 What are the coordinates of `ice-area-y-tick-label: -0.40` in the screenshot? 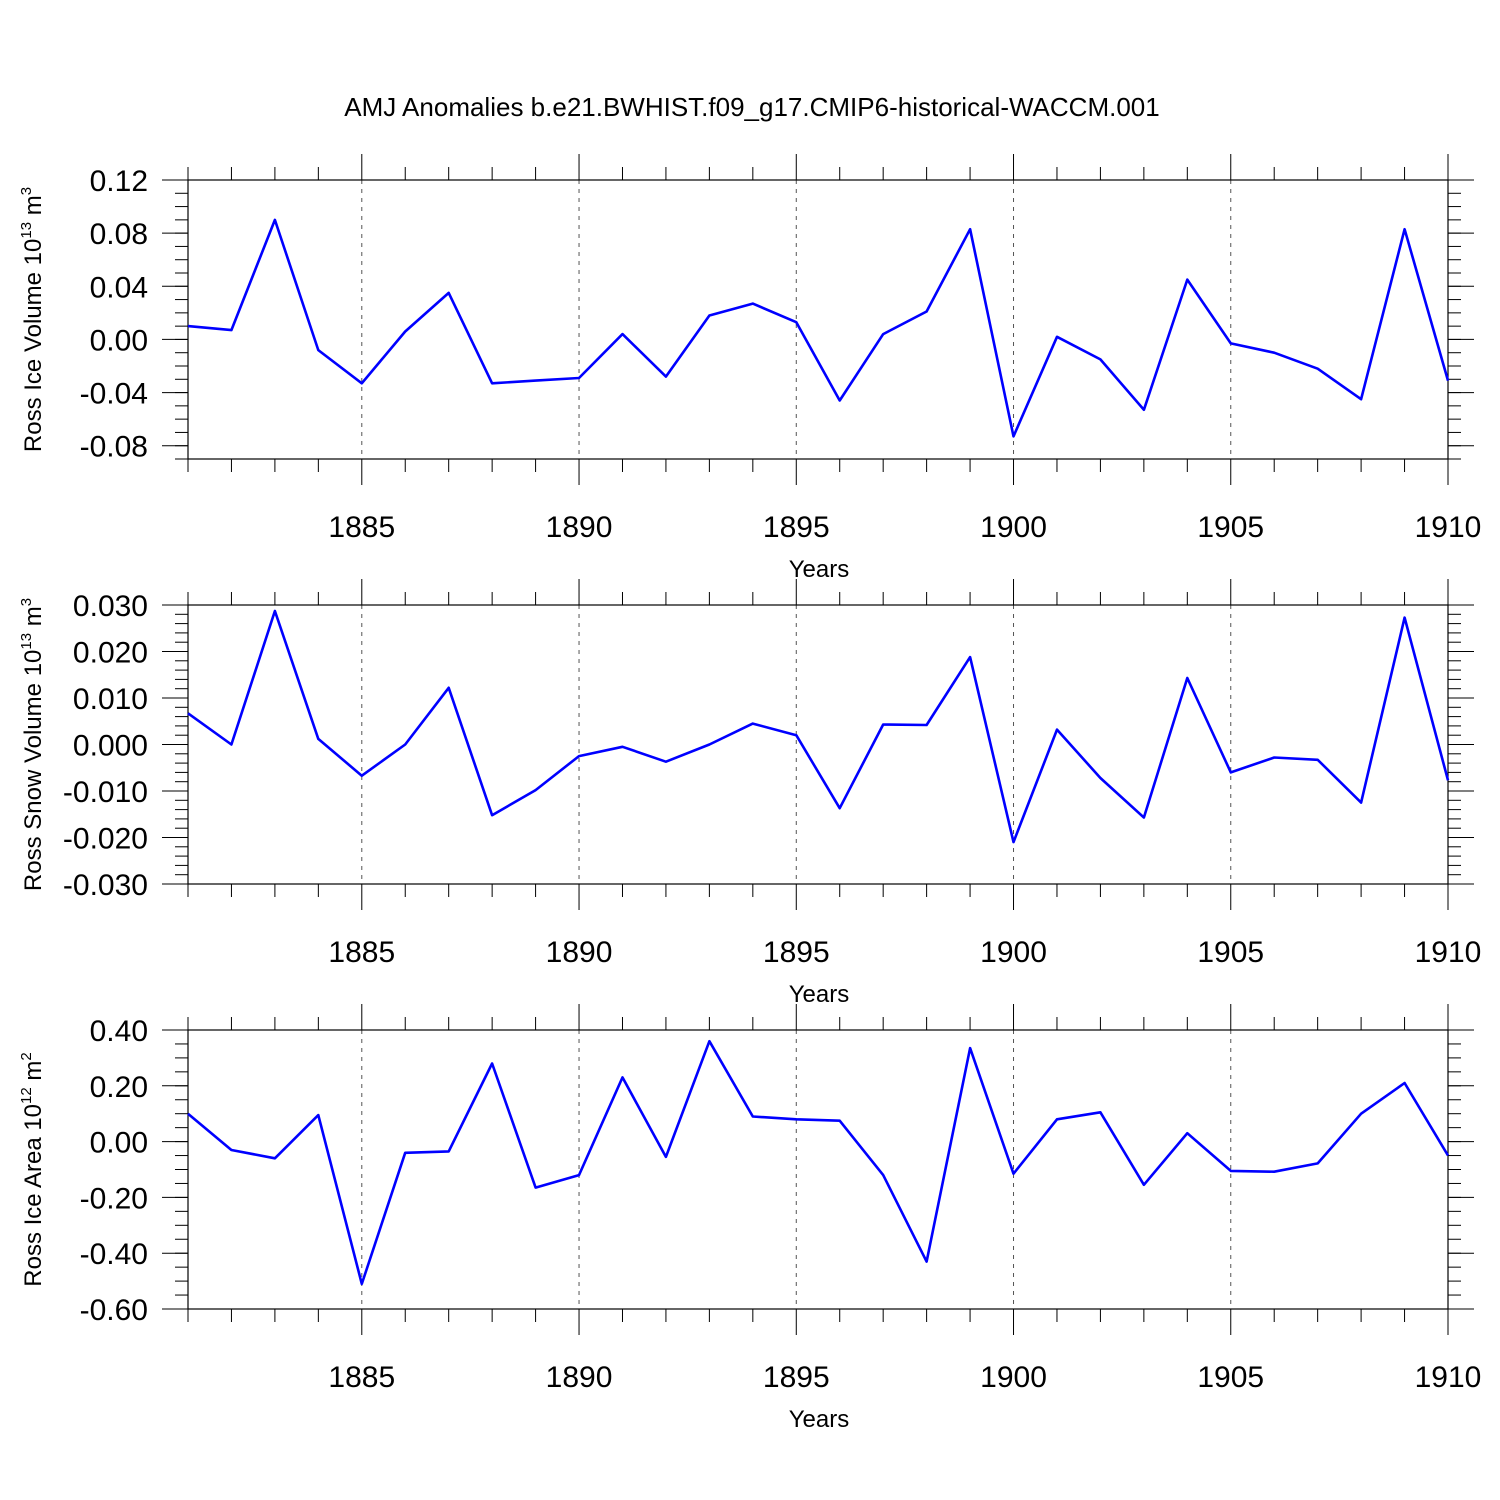 It's located at (114, 1254).